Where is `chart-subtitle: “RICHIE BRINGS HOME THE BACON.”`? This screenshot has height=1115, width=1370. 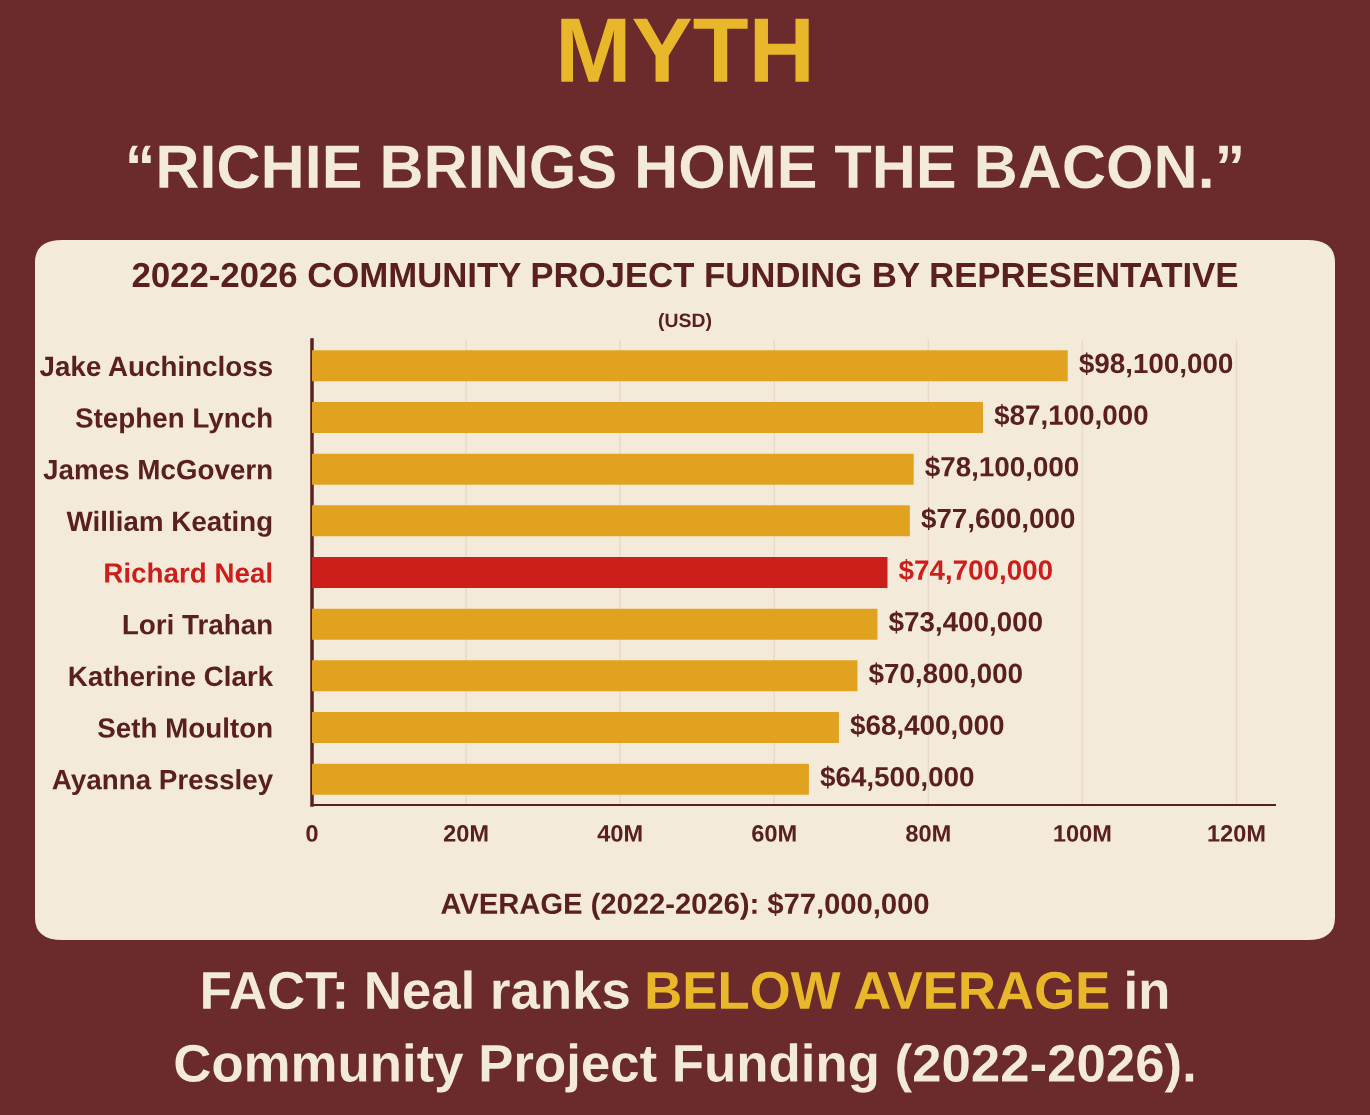 chart-subtitle: “RICHIE BRINGS HOME THE BACON.” is located at coordinates (685, 167).